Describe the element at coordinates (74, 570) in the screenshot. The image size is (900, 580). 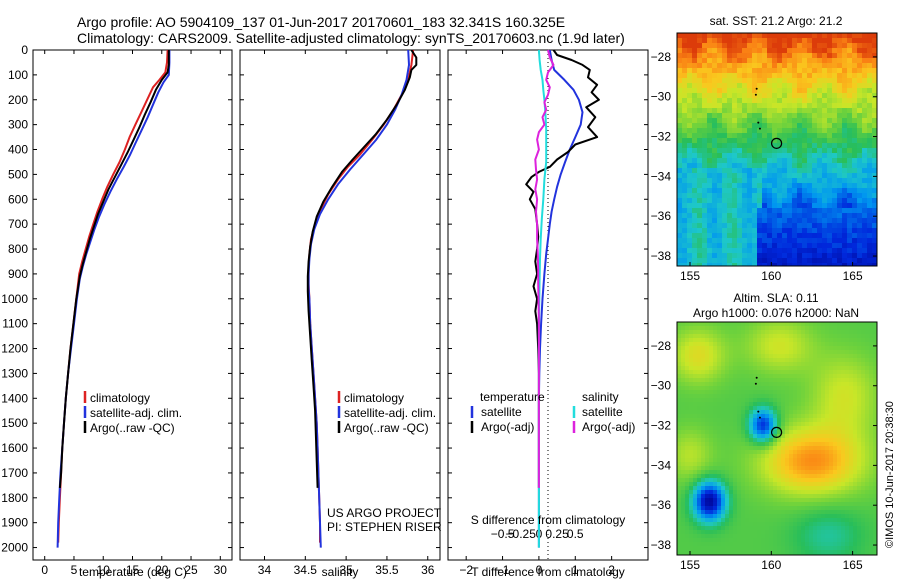
I see `temperature-tick-label: 5` at that location.